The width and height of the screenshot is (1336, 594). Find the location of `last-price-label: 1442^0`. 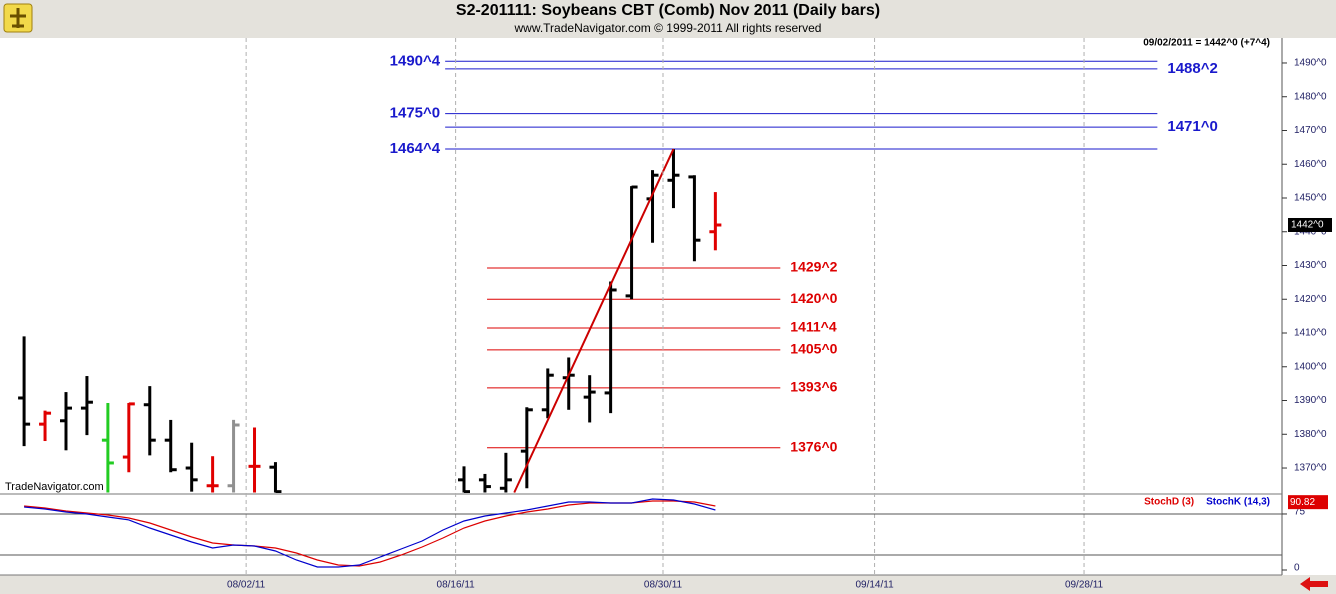

last-price-label: 1442^0 is located at coordinates (1307, 225).